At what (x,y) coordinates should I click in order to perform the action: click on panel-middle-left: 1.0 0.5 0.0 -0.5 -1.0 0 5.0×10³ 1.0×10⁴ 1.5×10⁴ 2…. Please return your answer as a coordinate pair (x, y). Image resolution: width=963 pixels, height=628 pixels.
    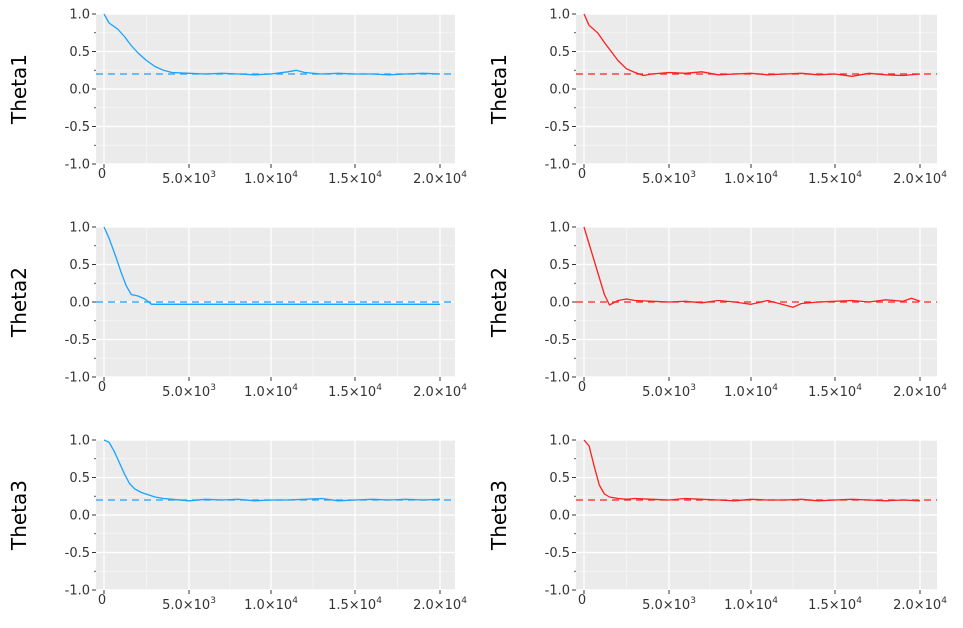
    Looking at the image, I should click on (237, 311).